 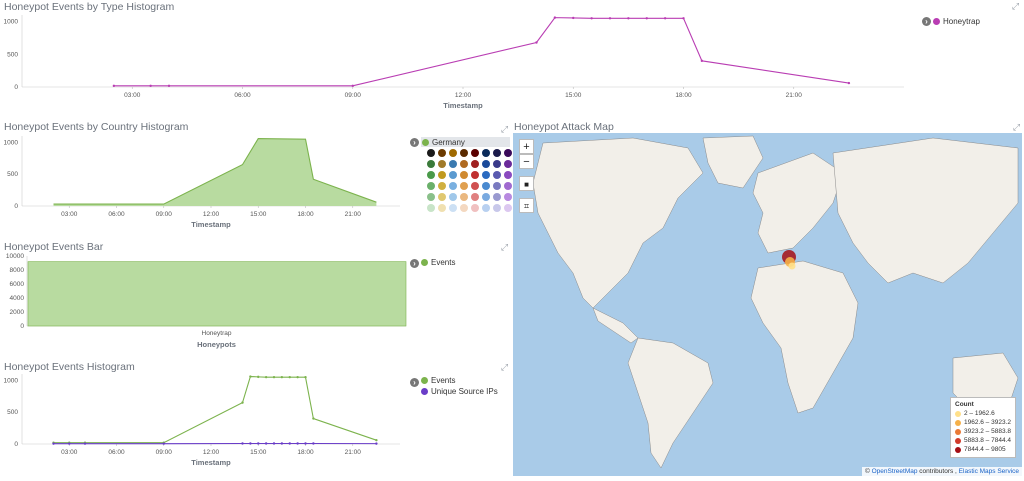 I want to click on draw-rectangle-icon: ■, so click(x=526, y=183).